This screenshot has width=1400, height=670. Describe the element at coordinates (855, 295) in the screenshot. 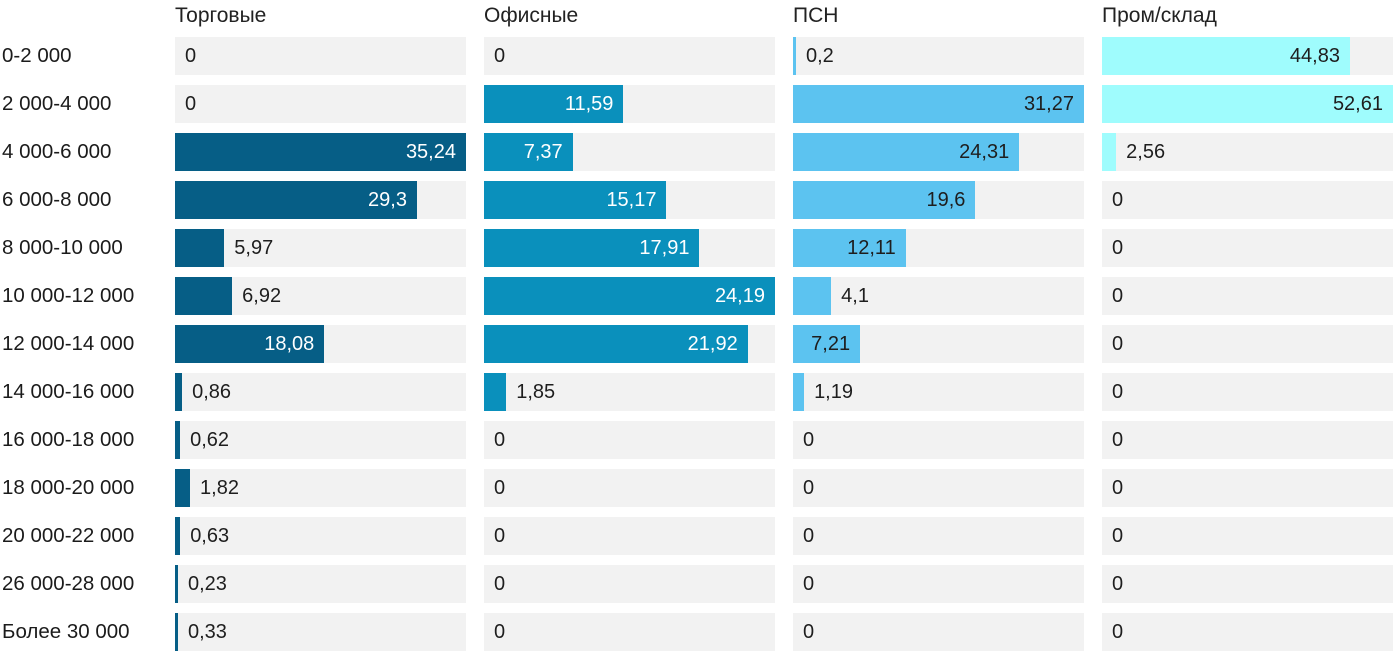

I see `bar-value-label: 4,1` at that location.